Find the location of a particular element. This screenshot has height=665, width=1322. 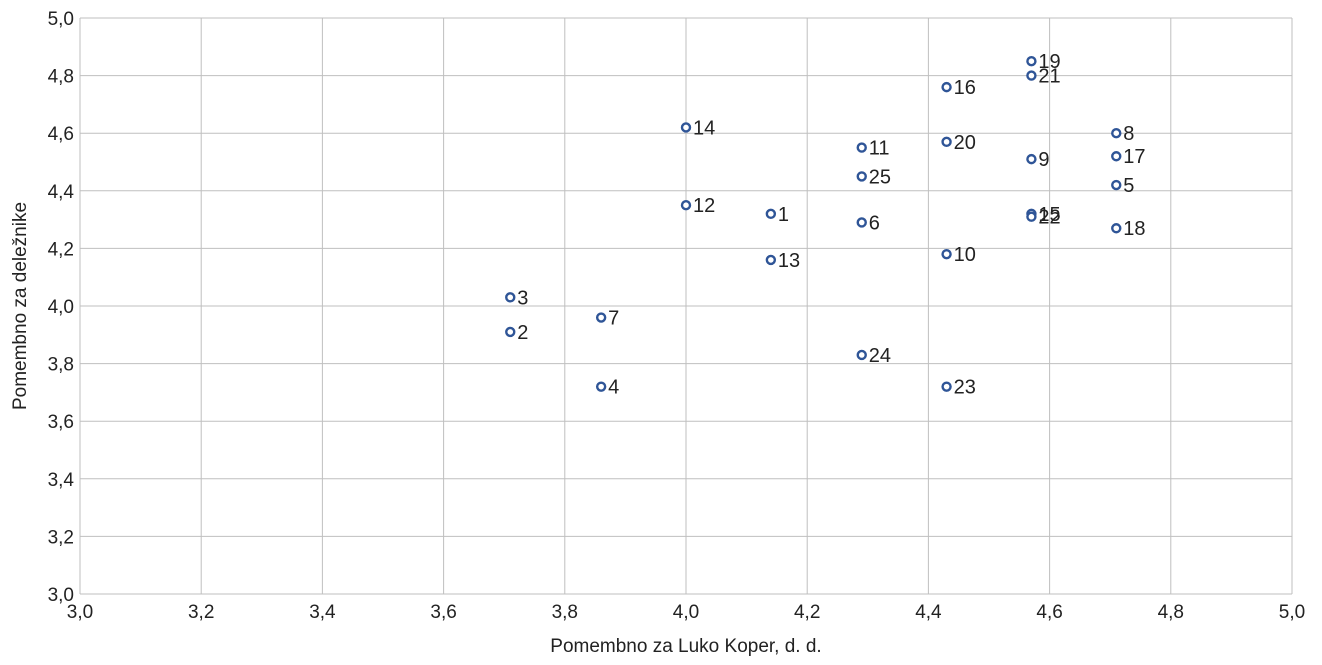

y-tick-label: 4,8 is located at coordinates (61, 77).